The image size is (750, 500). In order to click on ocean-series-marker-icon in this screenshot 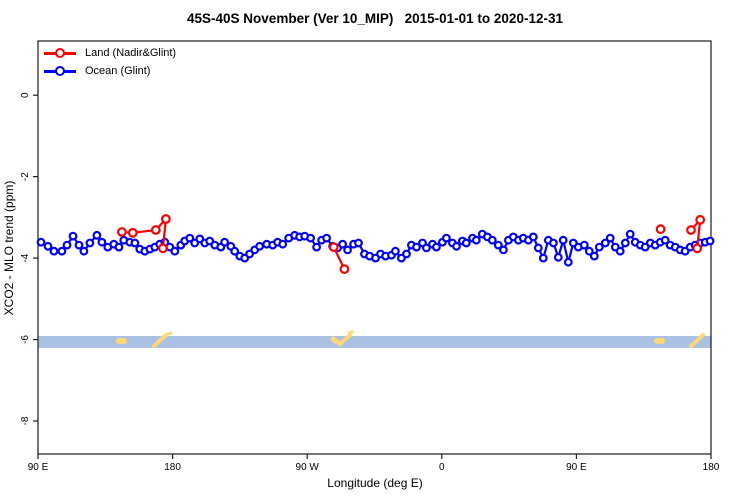, I will do `click(60, 71)`.